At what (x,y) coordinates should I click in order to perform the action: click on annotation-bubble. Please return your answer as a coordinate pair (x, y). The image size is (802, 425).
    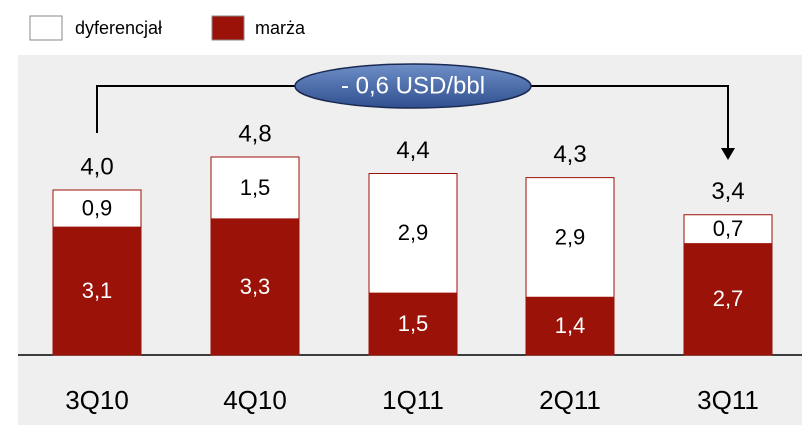
    Looking at the image, I should click on (413, 86).